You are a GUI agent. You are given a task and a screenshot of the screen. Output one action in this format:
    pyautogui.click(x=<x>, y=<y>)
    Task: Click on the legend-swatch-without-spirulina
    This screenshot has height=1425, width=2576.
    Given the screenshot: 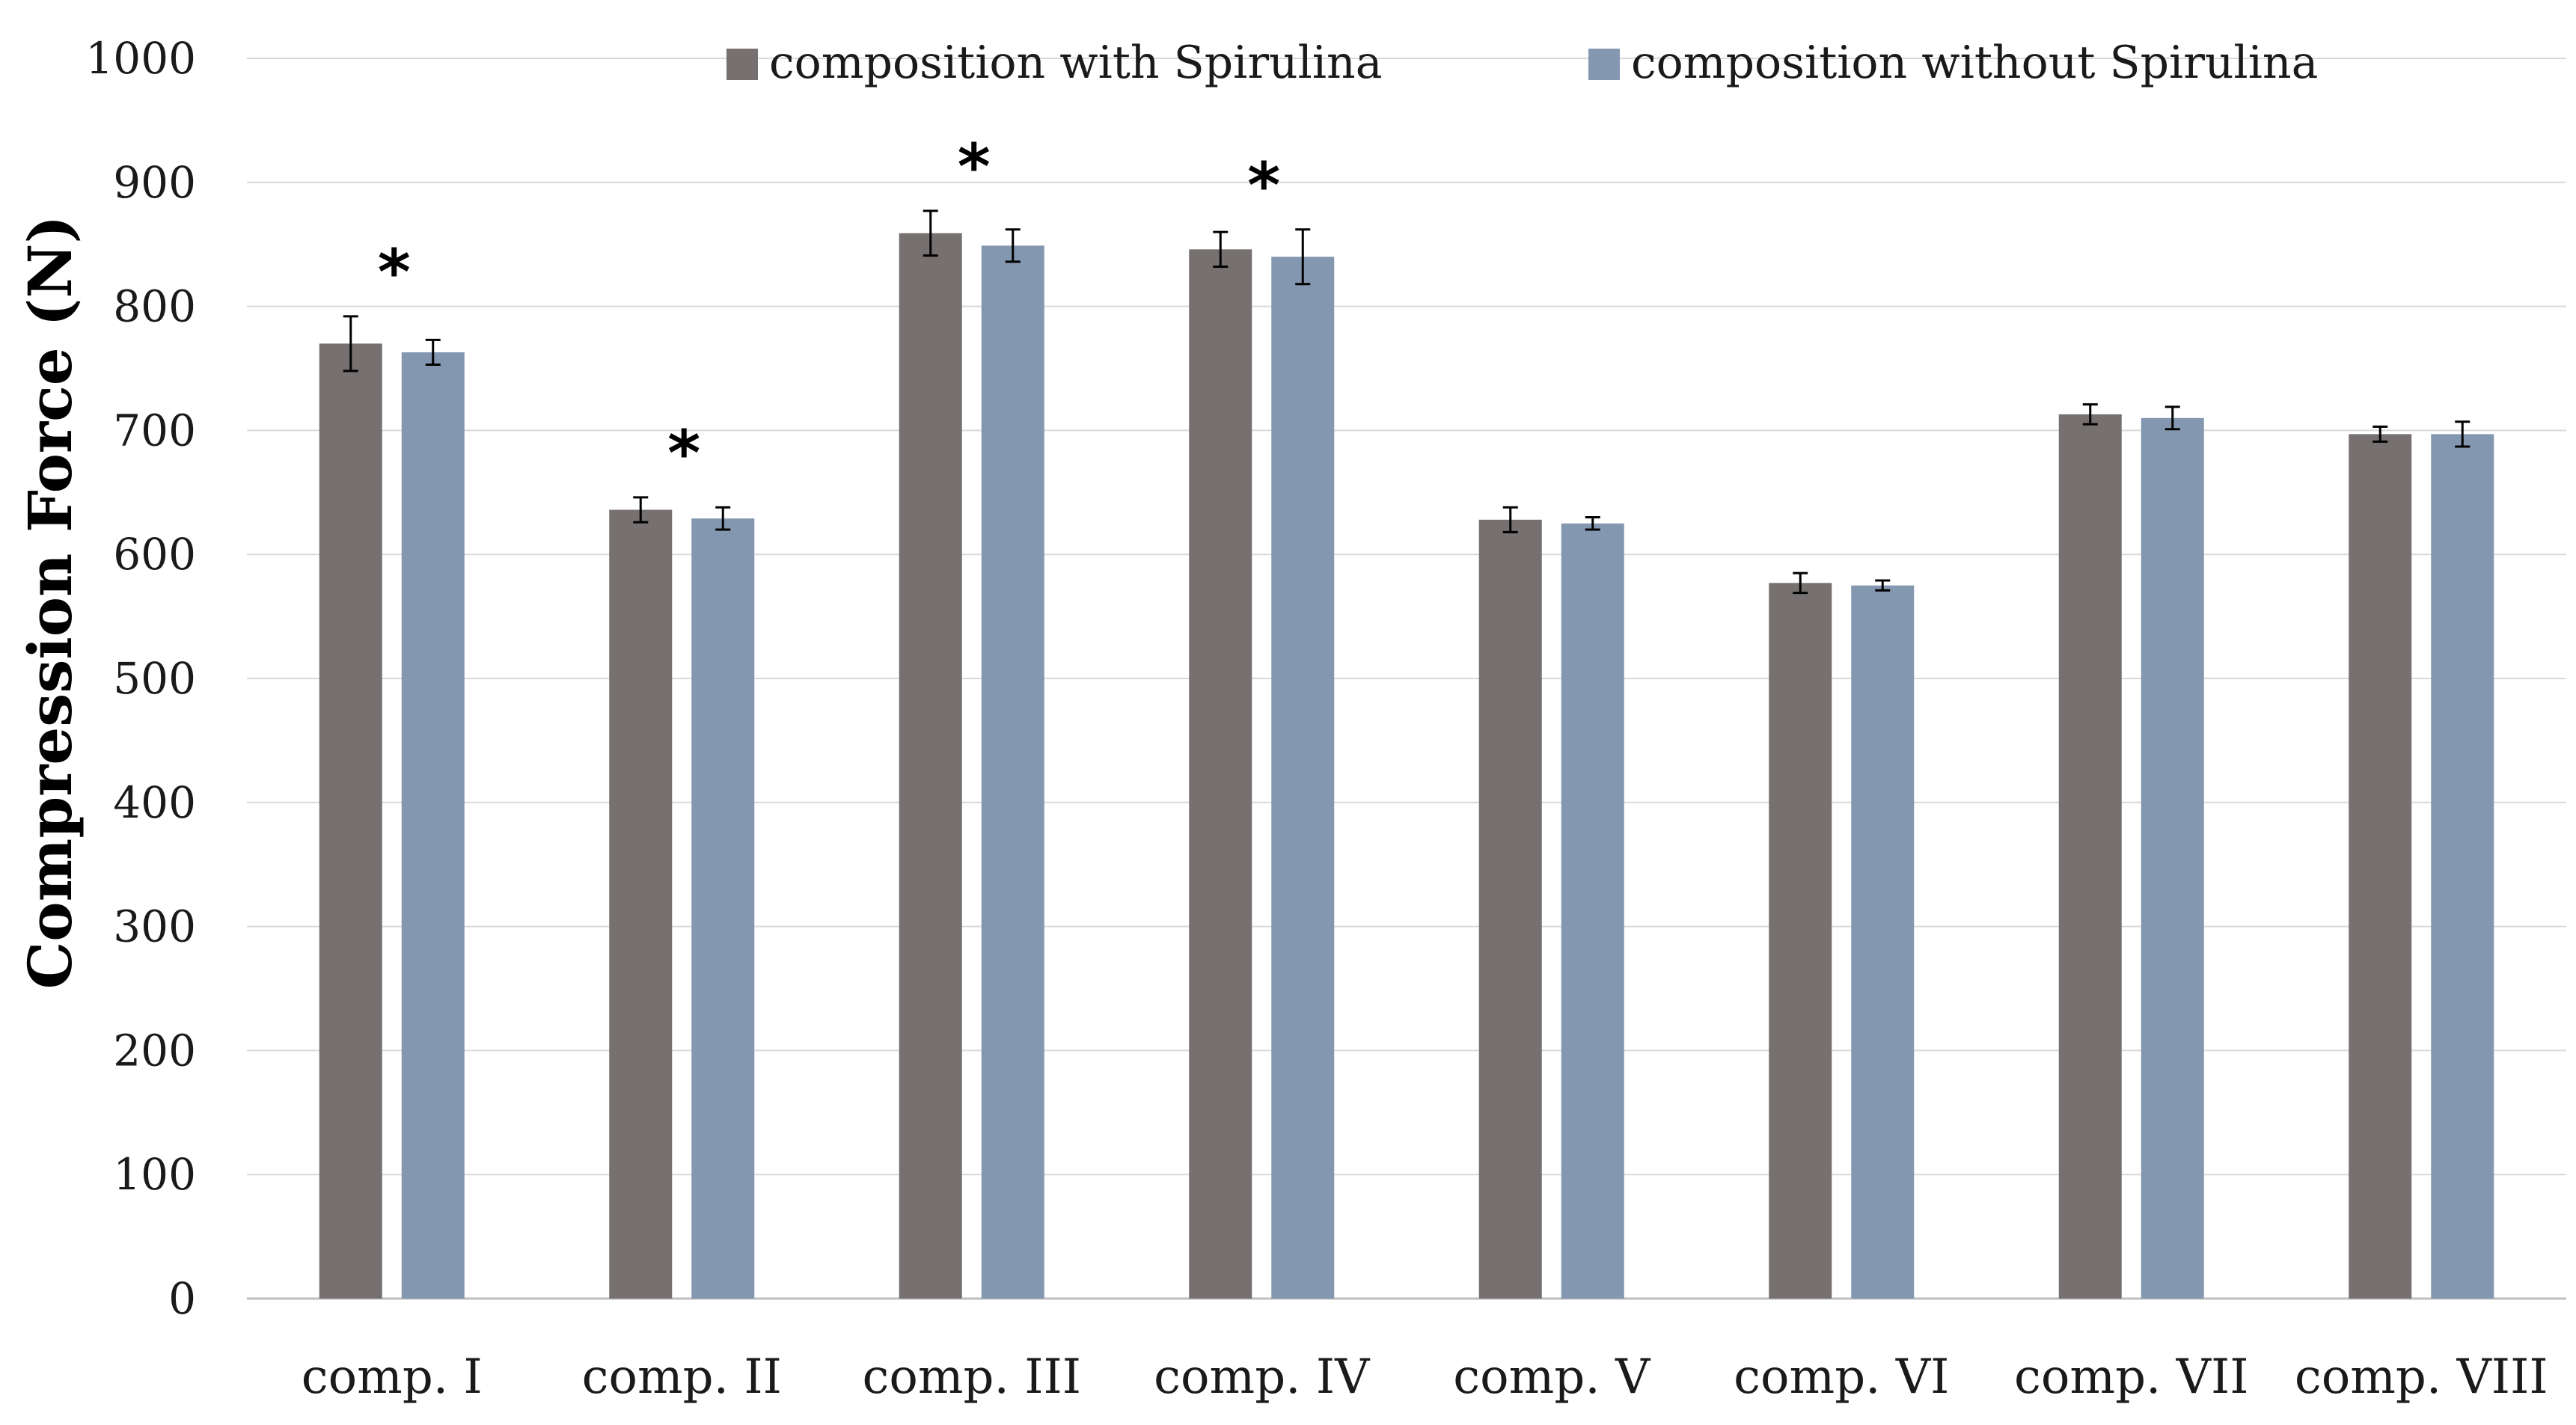 What is the action you would take?
    pyautogui.click(x=1604, y=64)
    